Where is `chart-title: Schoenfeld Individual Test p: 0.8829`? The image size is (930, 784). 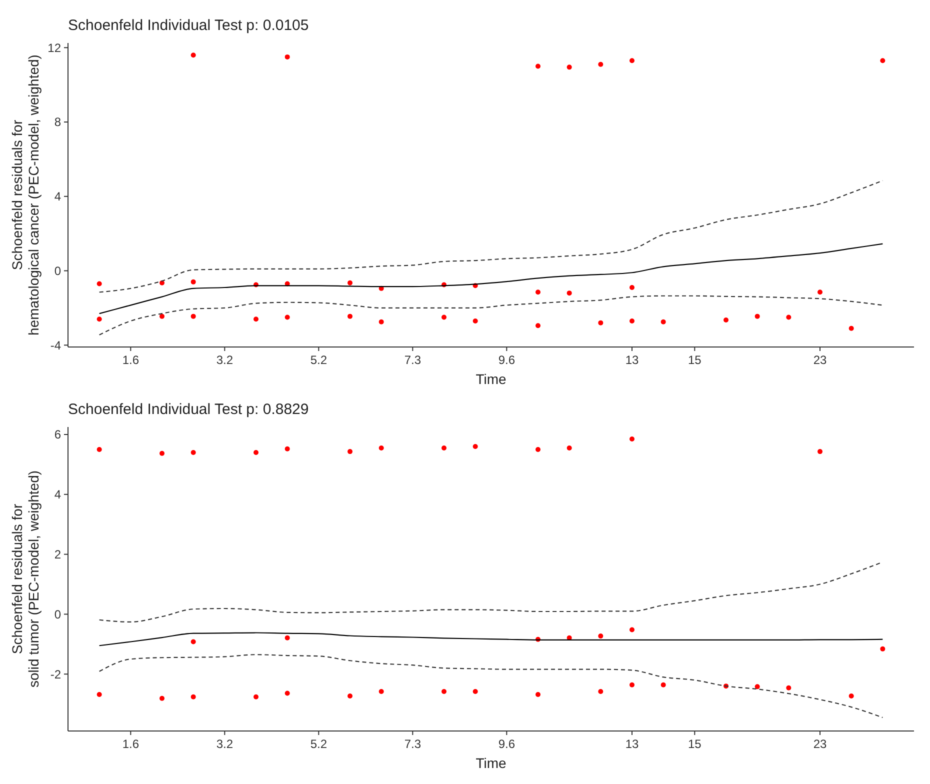
chart-title: Schoenfeld Individual Test p: 0.8829 is located at coordinates (188, 409).